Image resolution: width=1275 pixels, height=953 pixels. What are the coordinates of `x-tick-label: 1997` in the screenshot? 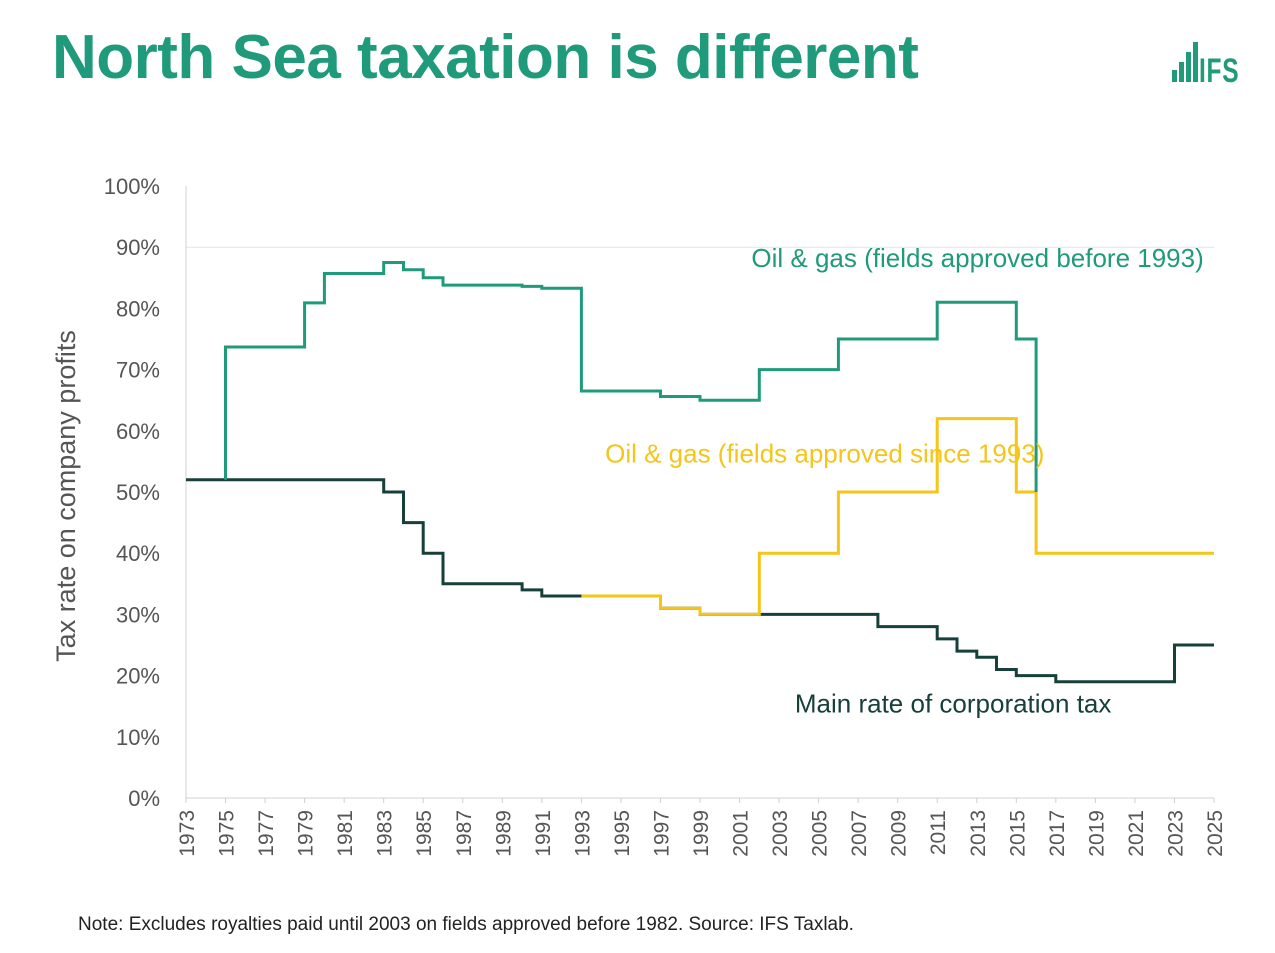 It's located at (661, 833).